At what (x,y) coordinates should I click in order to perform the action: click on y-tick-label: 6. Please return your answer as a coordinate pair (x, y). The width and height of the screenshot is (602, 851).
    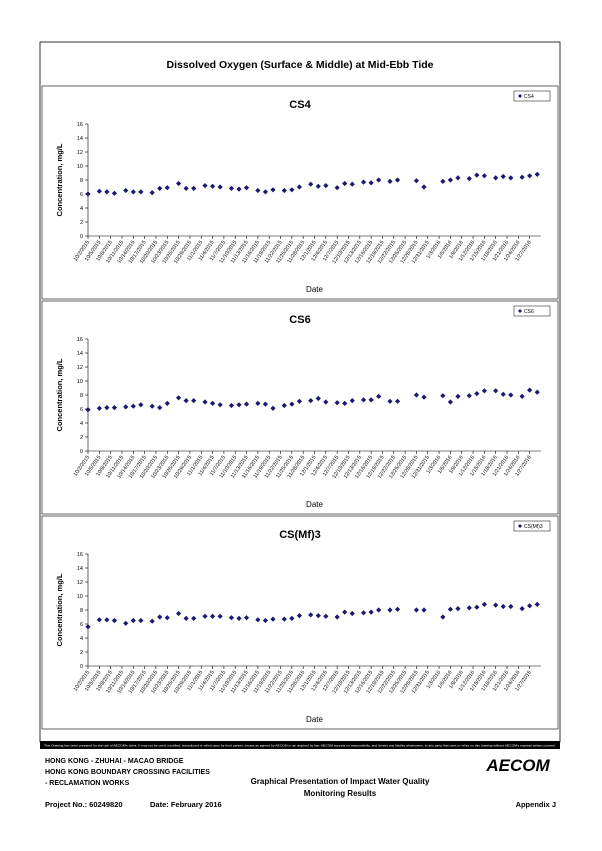
    Looking at the image, I should click on (81, 195).